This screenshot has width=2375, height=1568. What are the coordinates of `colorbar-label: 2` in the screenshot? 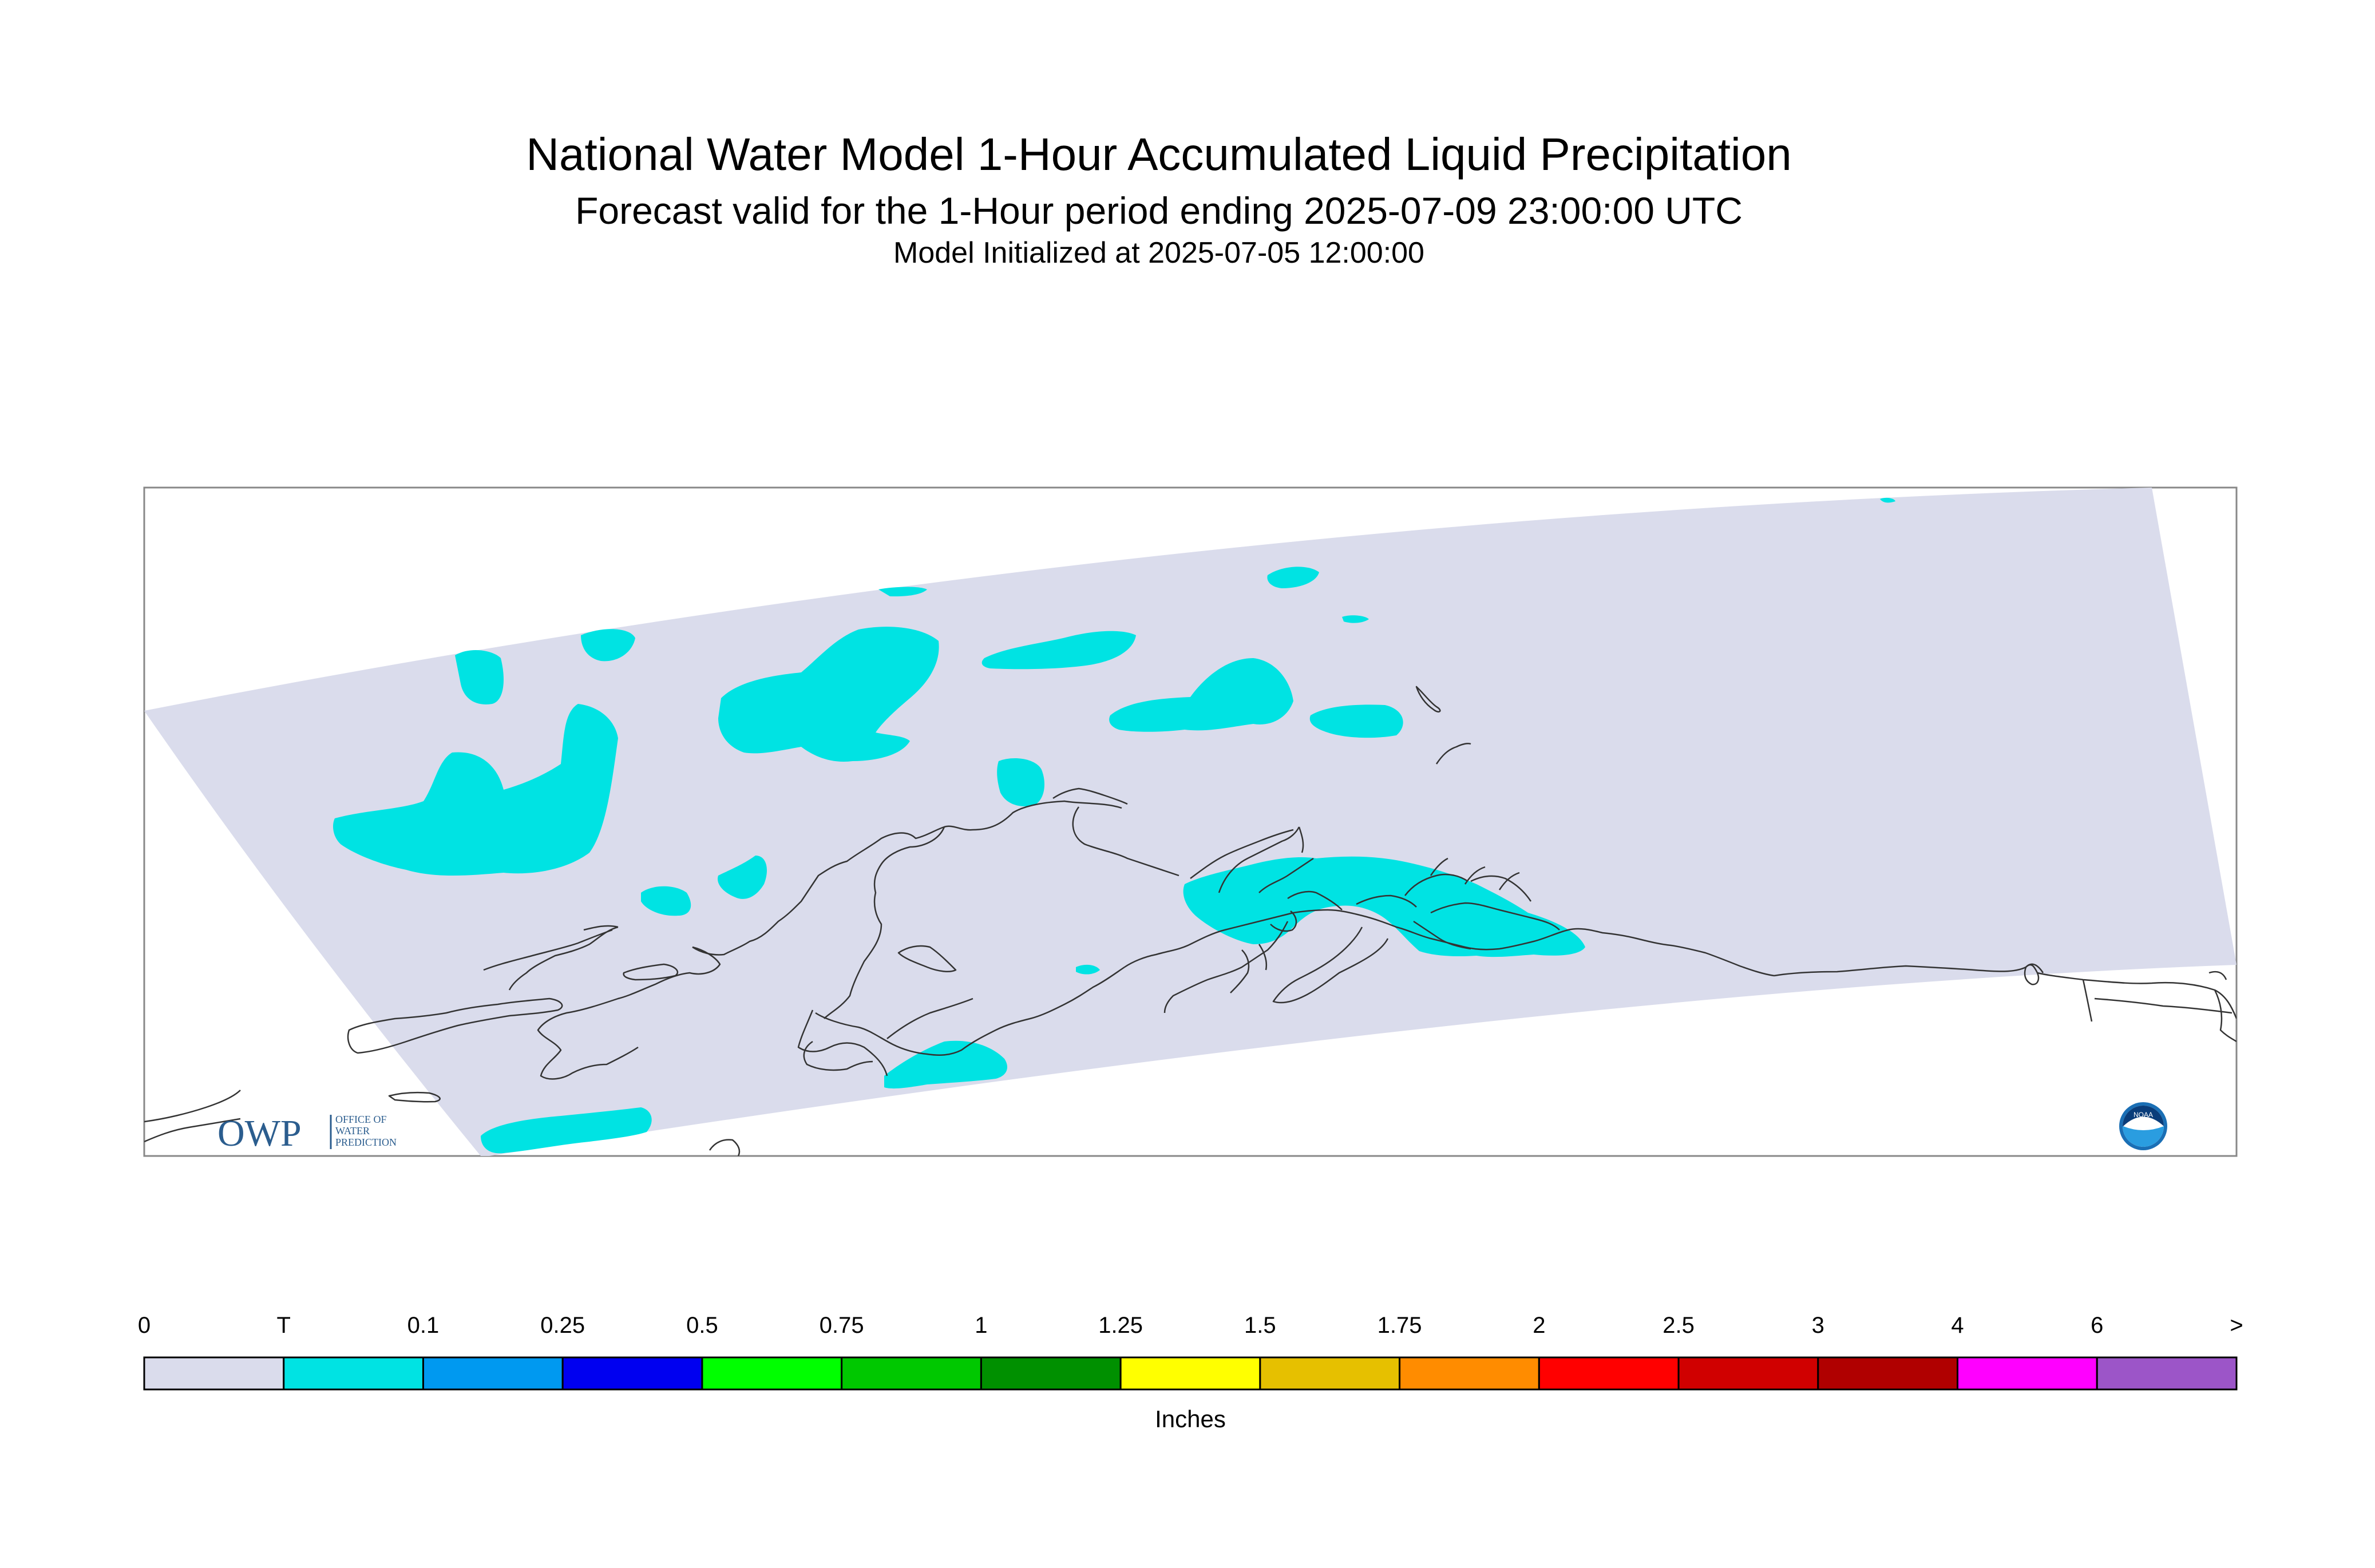 It's located at (1540, 1325).